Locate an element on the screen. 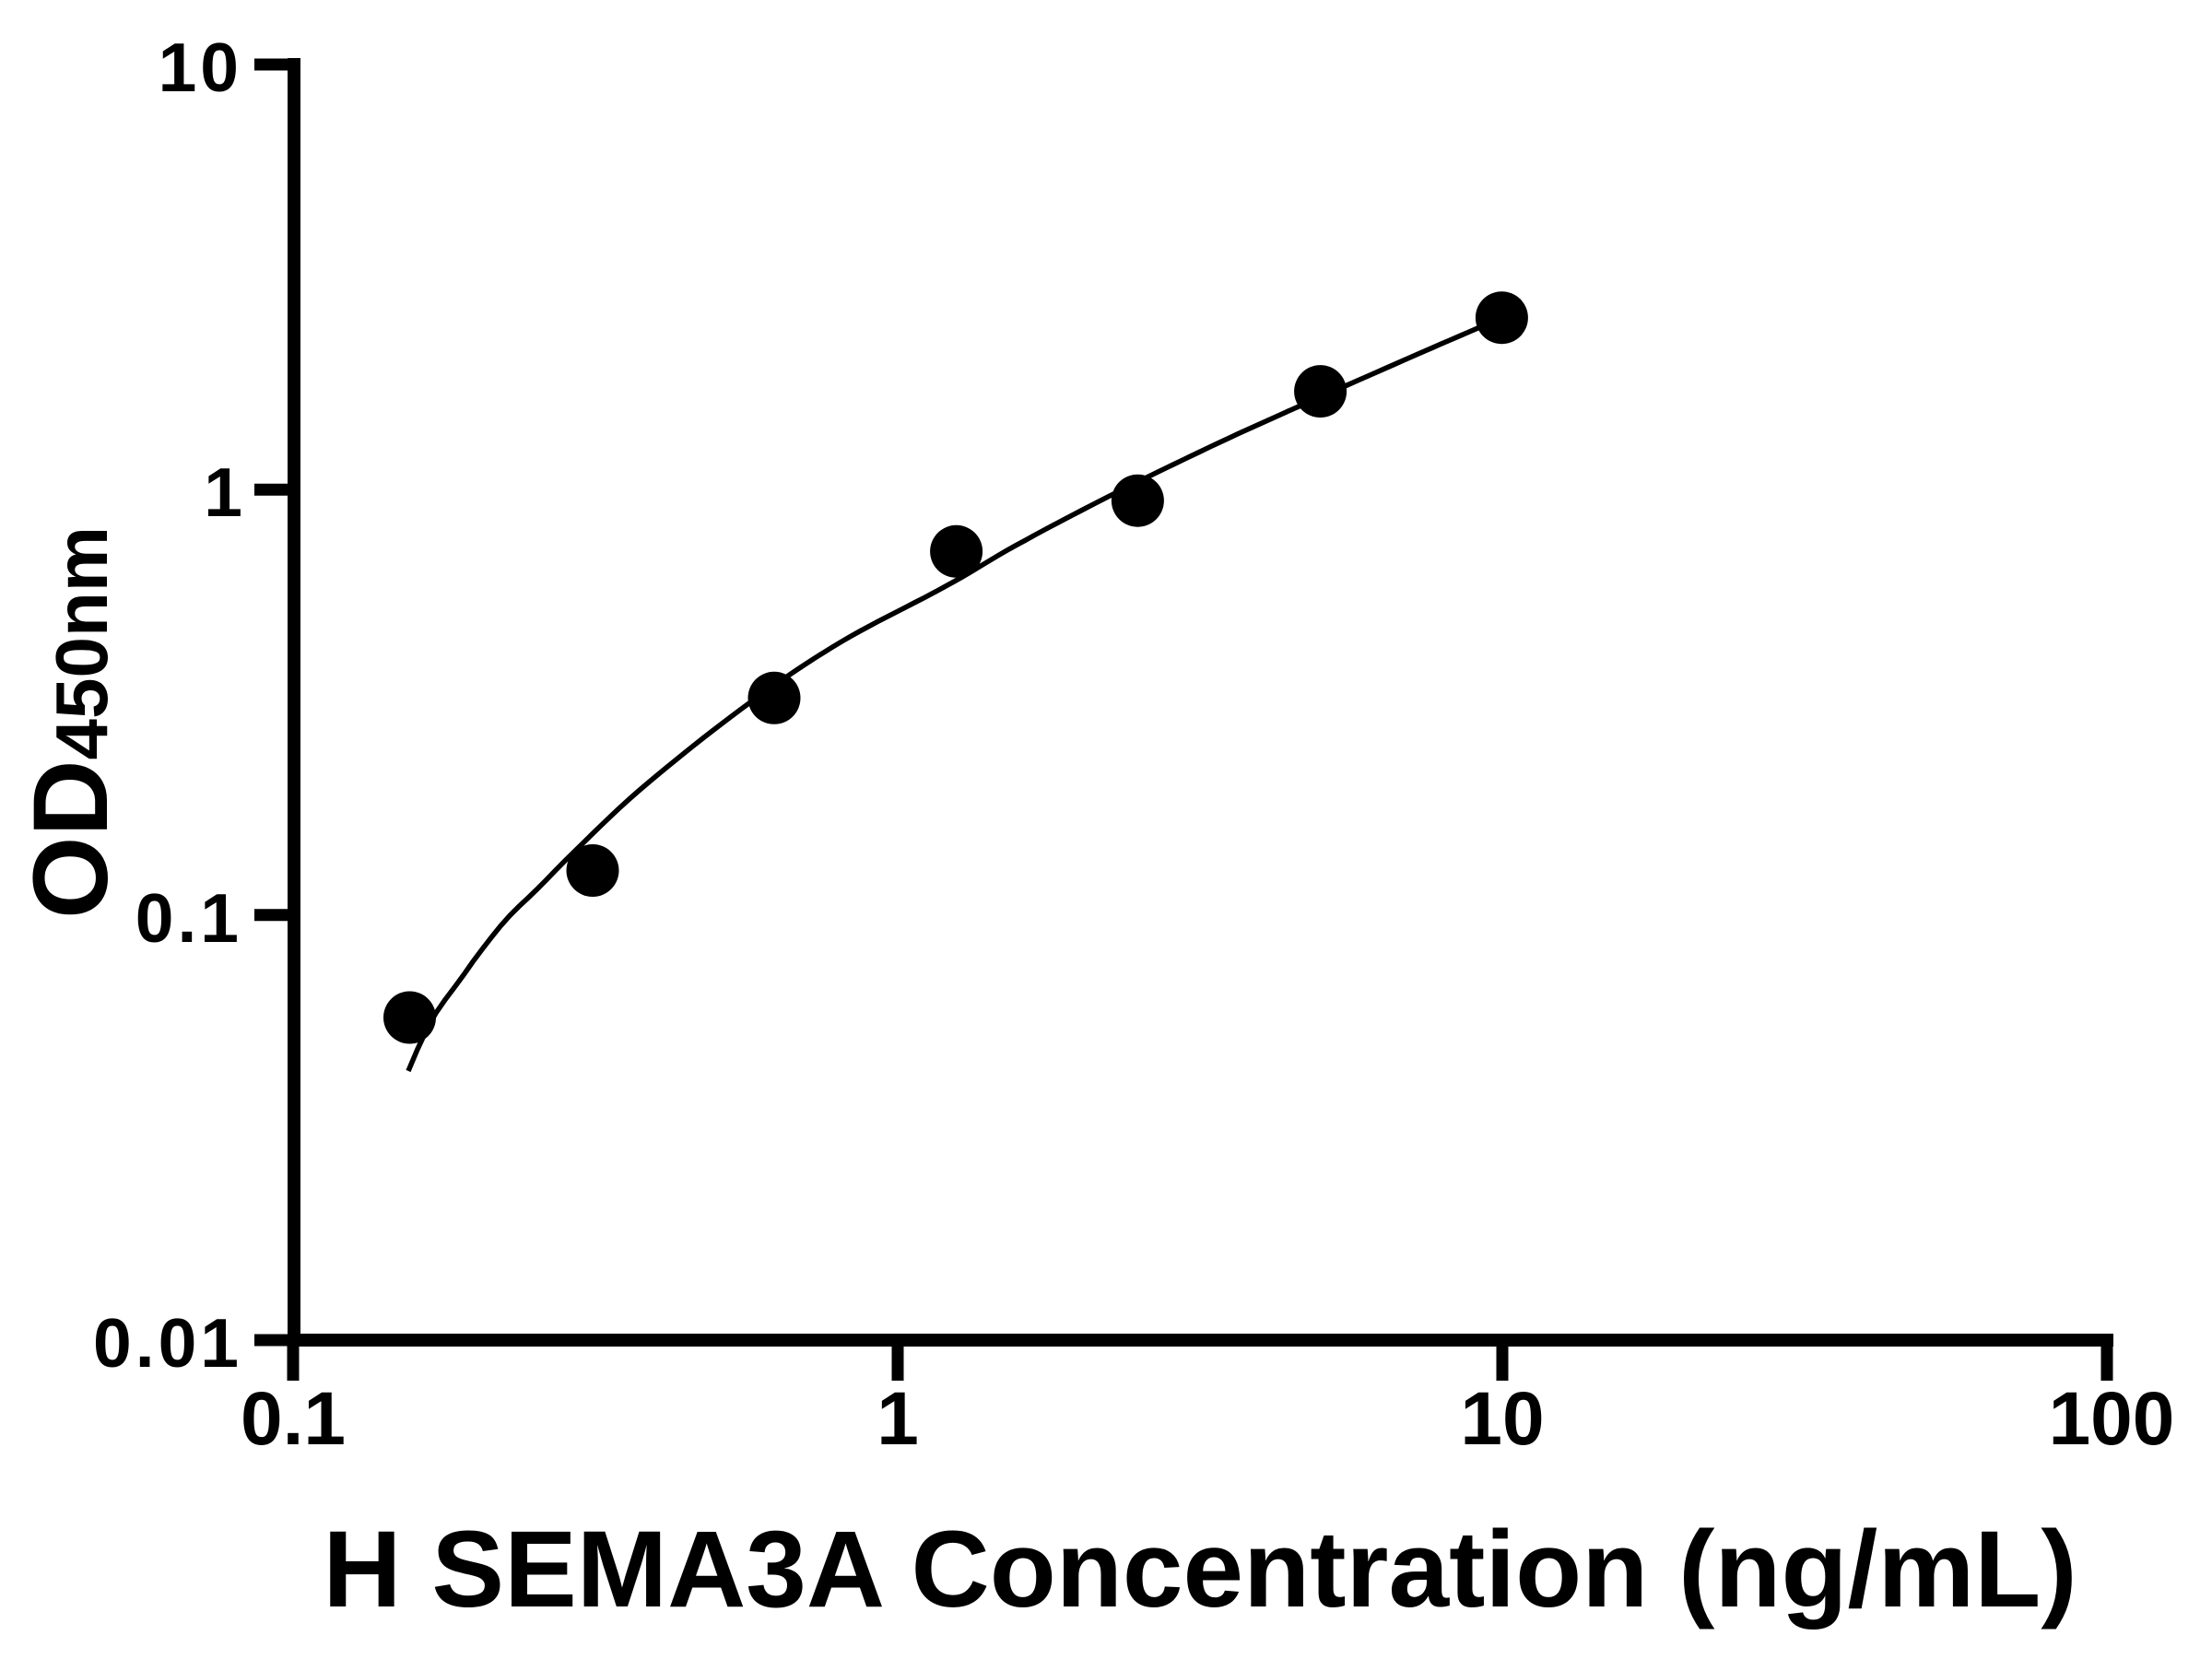 The image size is (2212, 1659). svg-text: 0.01 is located at coordinates (167, 1343).